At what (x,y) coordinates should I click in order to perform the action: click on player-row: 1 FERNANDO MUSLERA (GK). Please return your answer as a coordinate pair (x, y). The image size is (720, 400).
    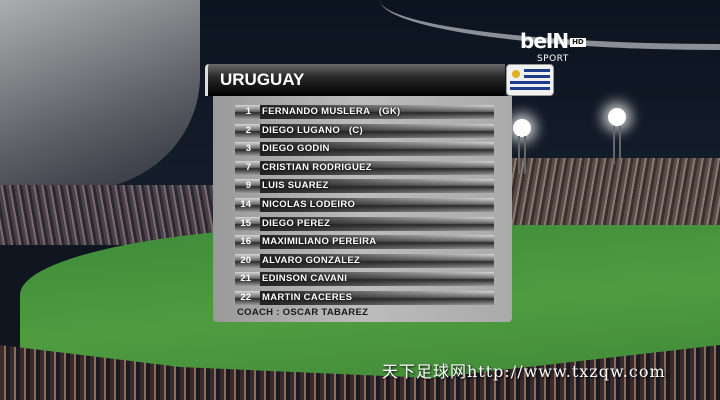
    Looking at the image, I should click on (364, 112).